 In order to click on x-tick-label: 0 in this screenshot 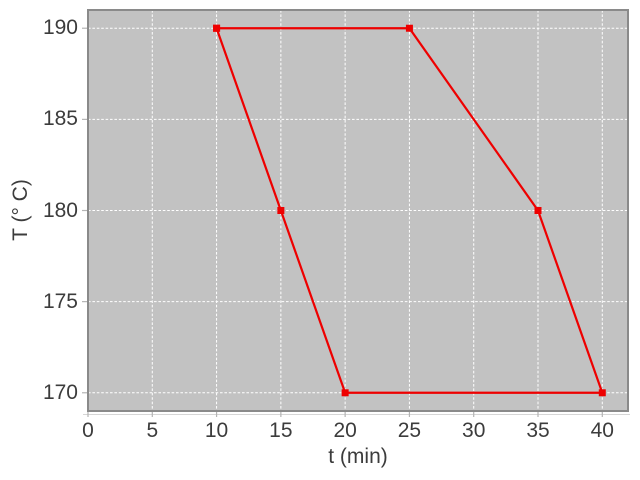, I will do `click(88, 430)`.